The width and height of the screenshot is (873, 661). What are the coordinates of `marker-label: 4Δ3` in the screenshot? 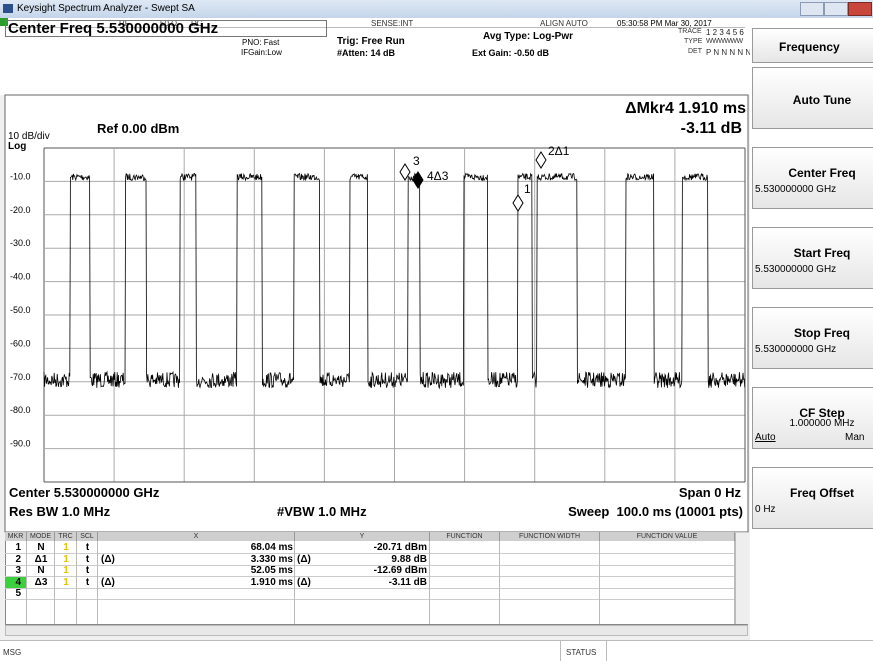 It's located at (438, 176).